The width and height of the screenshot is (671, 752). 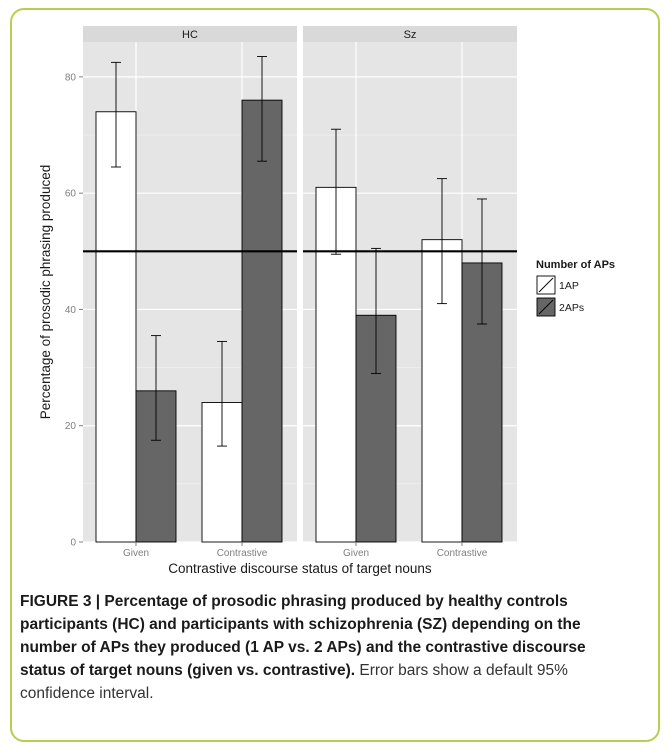 I want to click on y-tick-label: 80, so click(x=71, y=77).